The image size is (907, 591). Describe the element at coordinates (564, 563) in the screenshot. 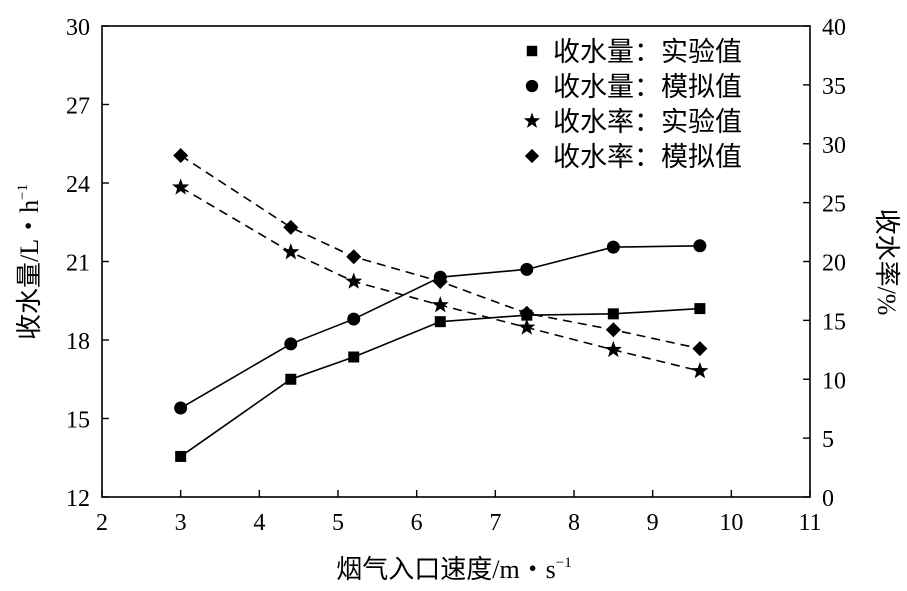

I see `x-axis-title-sup: −1` at that location.